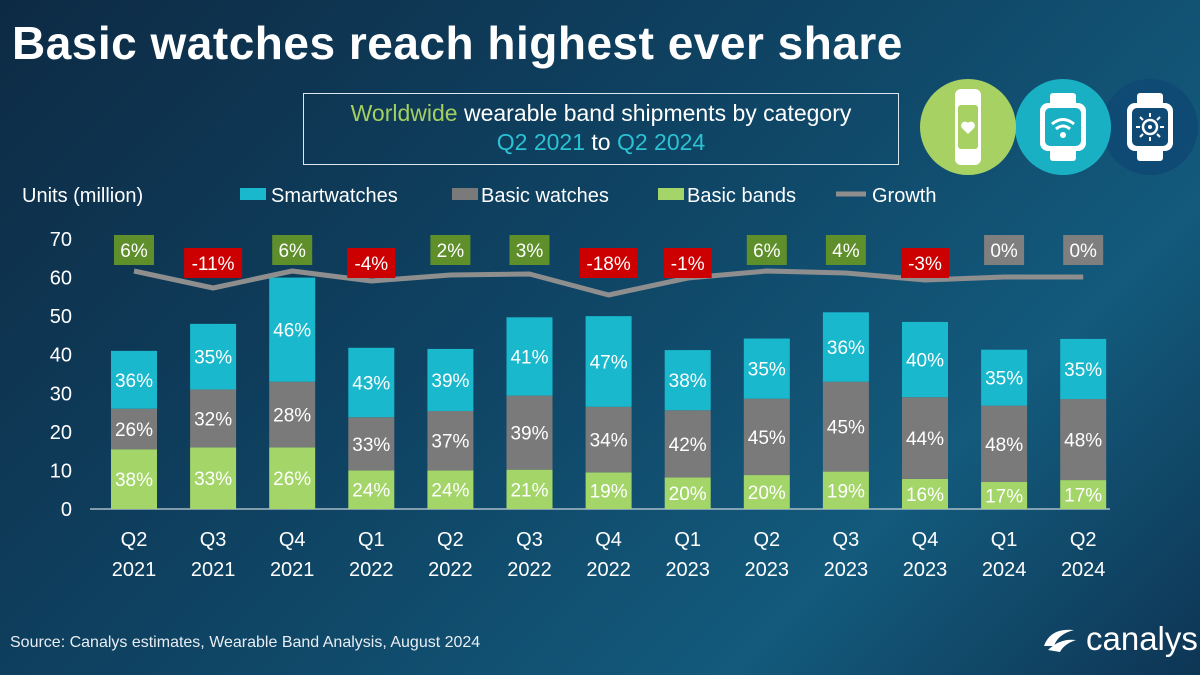  I want to click on growth-badge-label: 2%, so click(451, 251).